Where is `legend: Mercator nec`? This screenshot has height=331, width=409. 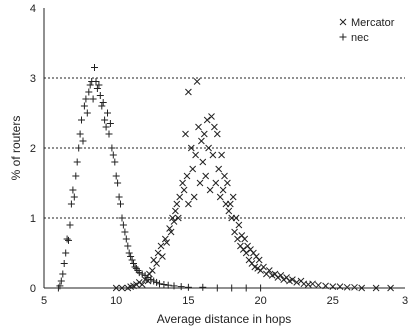 legend: Mercator nec is located at coordinates (367, 30).